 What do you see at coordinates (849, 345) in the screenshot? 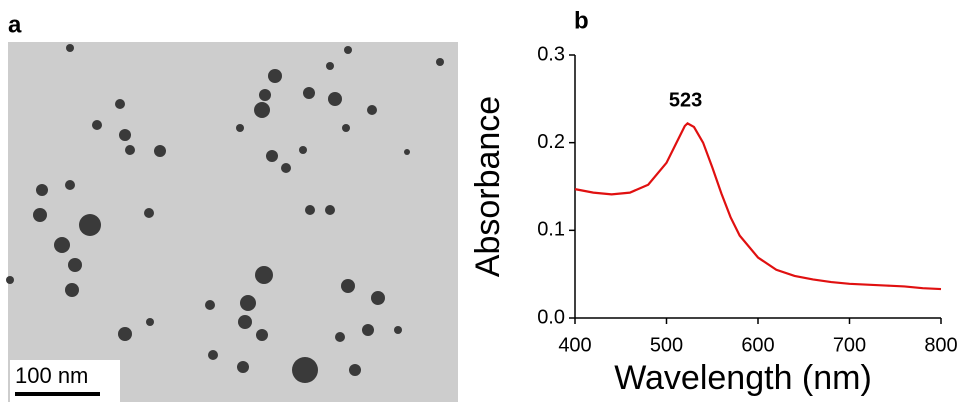
I see `x-tick-label: 700` at bounding box center [849, 345].